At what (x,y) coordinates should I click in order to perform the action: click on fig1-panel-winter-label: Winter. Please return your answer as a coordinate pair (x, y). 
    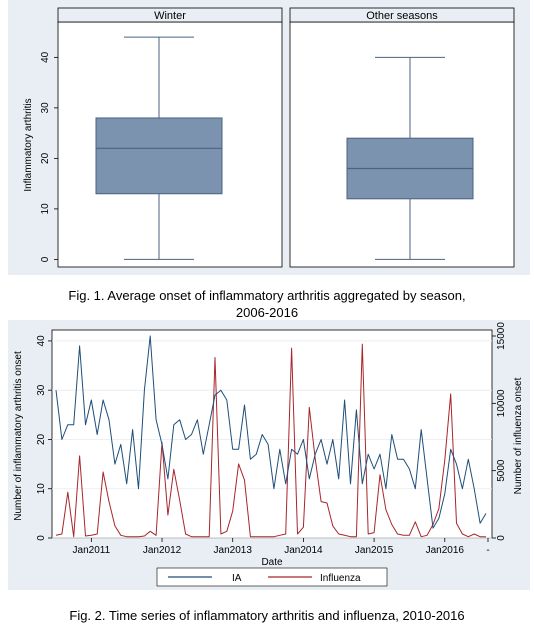
    Looking at the image, I should click on (170, 16).